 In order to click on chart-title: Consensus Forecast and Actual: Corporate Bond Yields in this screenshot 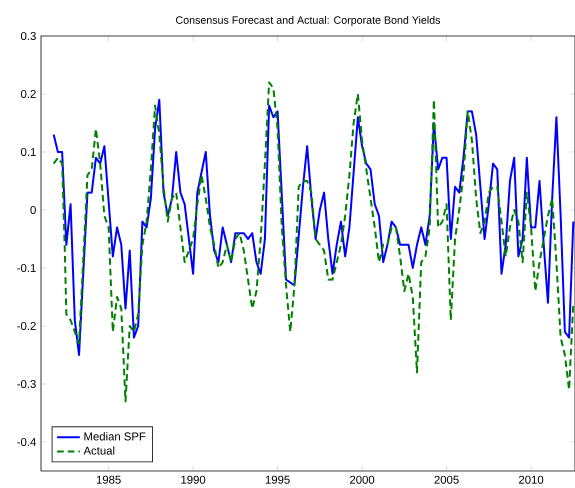, I will do `click(308, 21)`.